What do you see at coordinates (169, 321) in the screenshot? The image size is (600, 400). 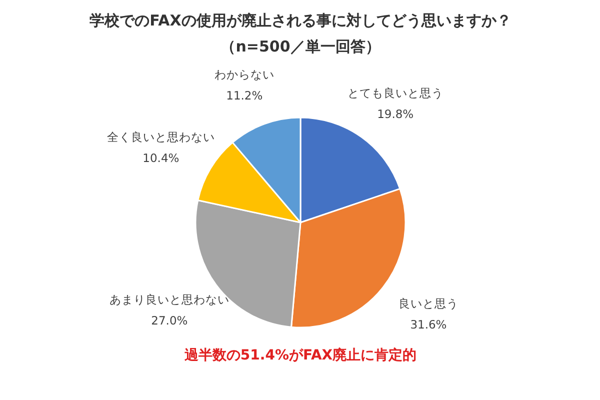 I see `data-label: 27.0%` at bounding box center [169, 321].